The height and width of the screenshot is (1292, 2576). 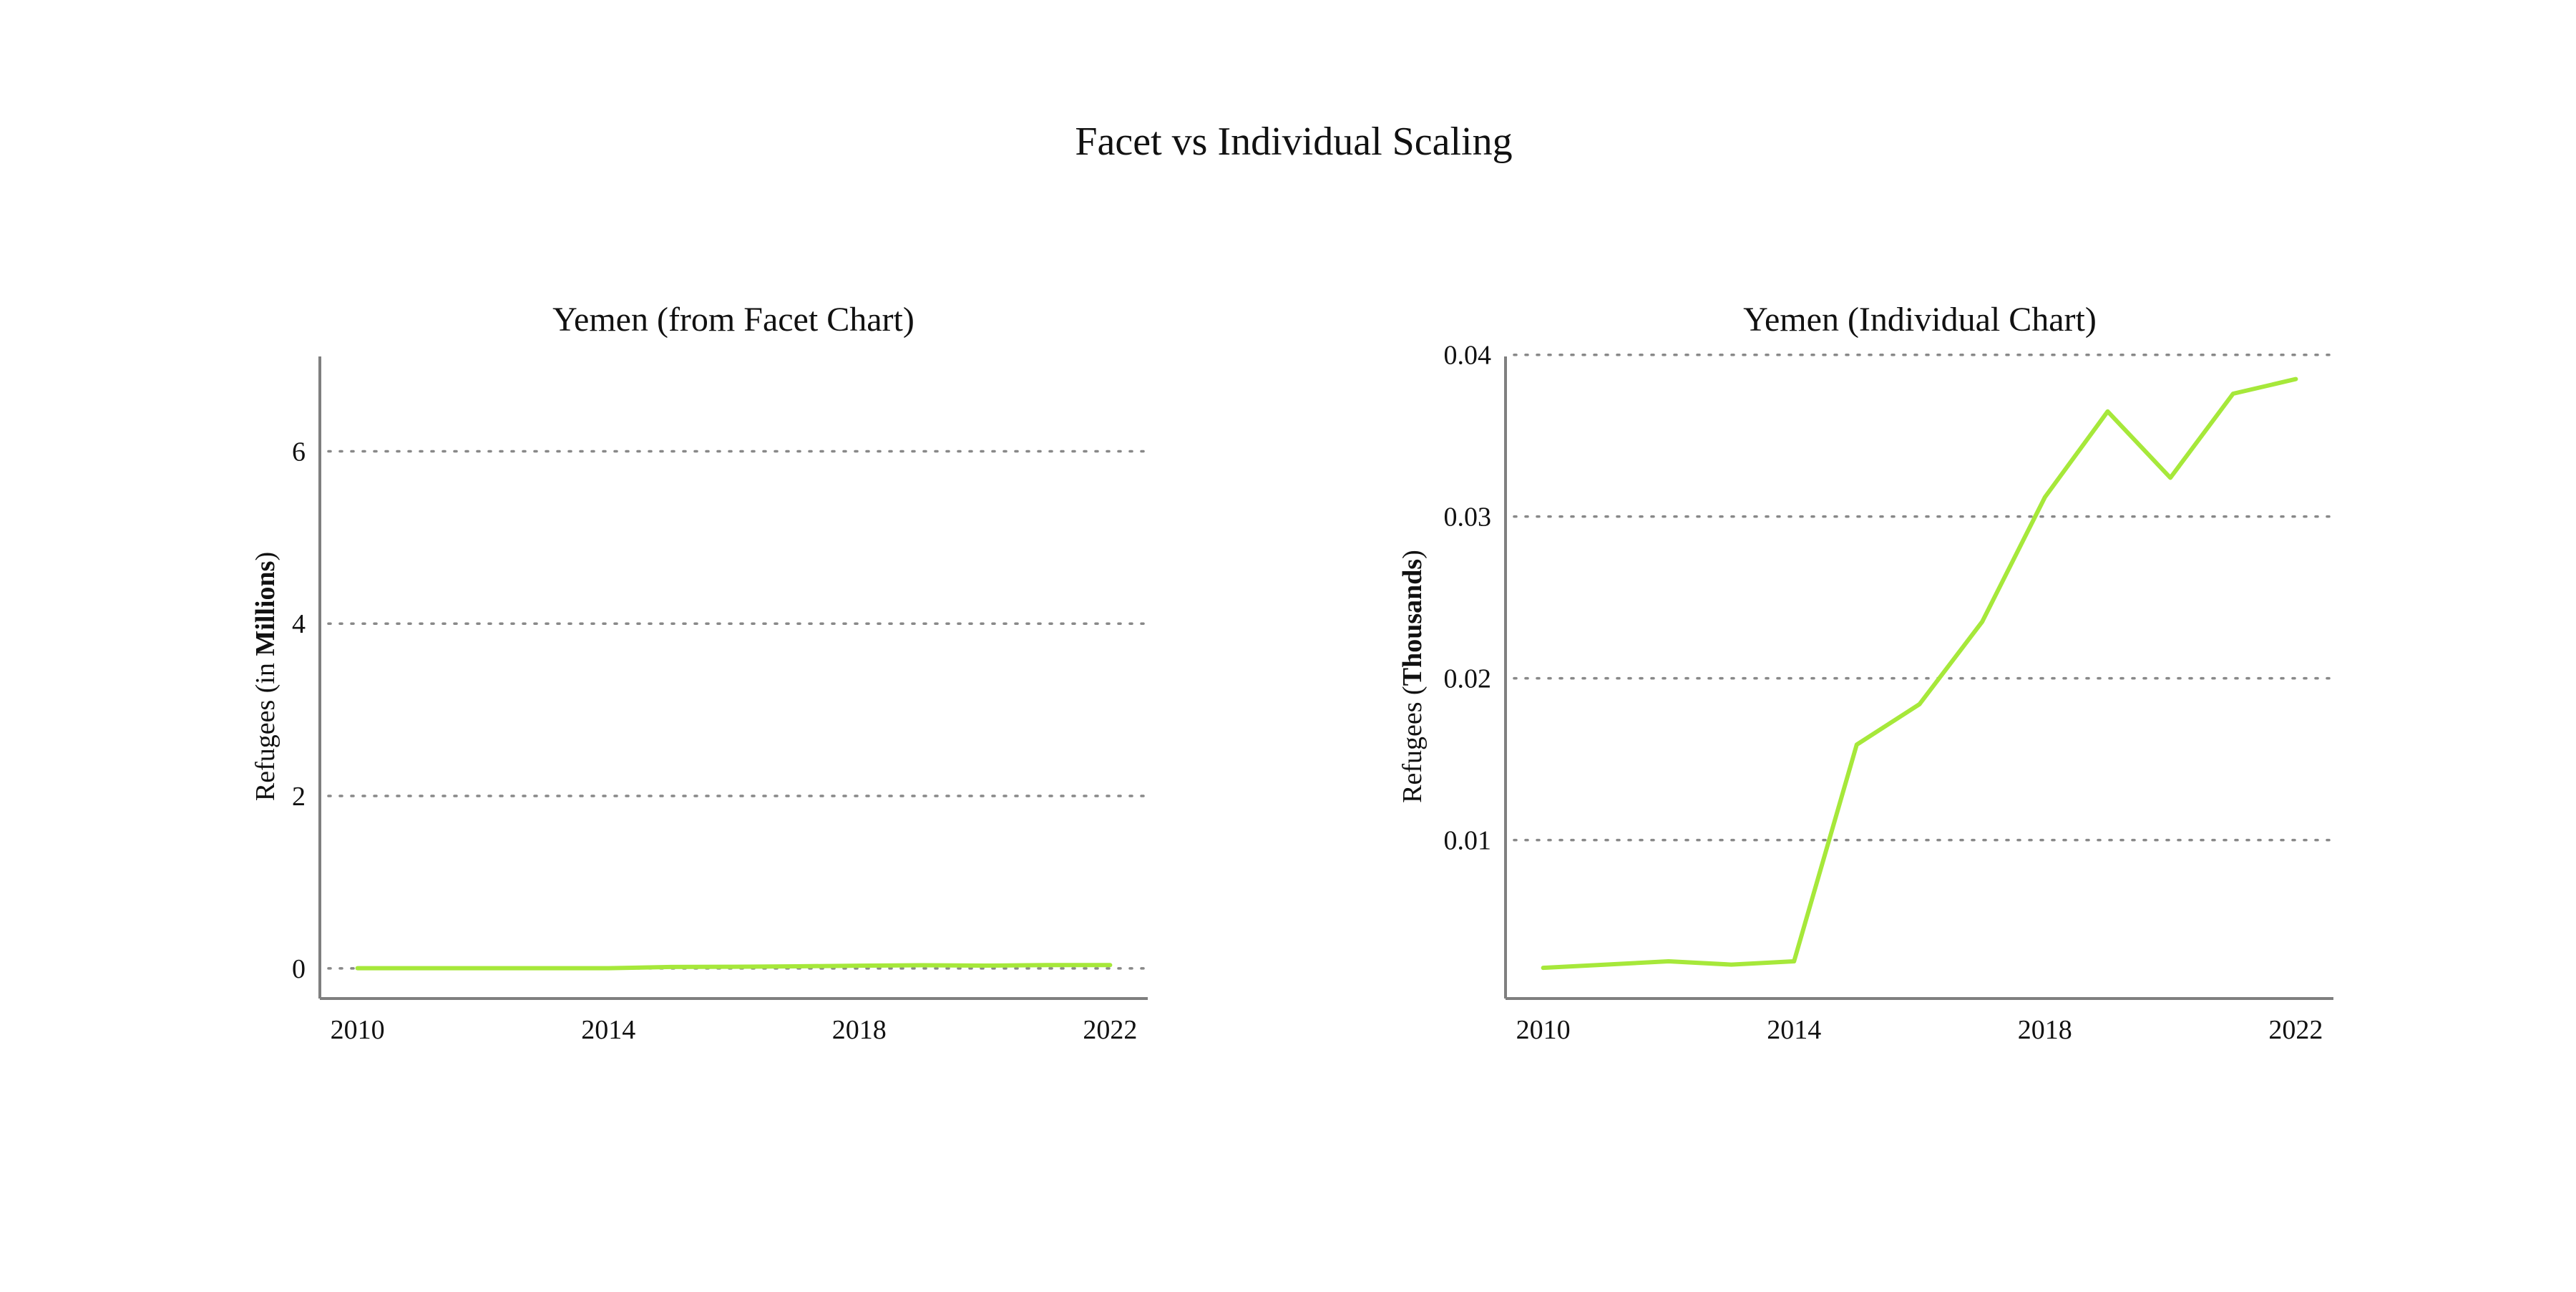 What do you see at coordinates (299, 452) in the screenshot?
I see `facet-chart-y-tick-label: 6` at bounding box center [299, 452].